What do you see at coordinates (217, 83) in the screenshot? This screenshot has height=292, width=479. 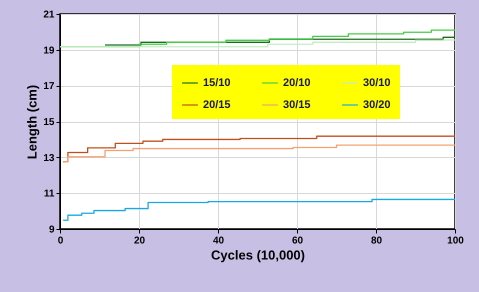 I see `legend-label: 15/10` at bounding box center [217, 83].